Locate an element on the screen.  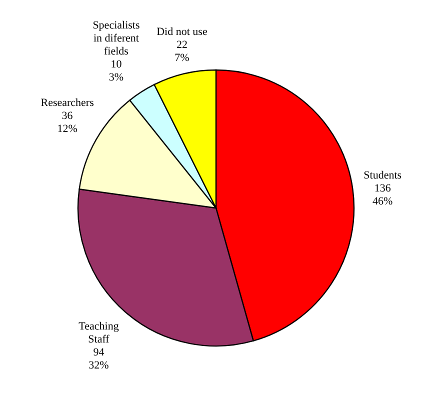
data-label: 22 7% is located at coordinates (182, 51).